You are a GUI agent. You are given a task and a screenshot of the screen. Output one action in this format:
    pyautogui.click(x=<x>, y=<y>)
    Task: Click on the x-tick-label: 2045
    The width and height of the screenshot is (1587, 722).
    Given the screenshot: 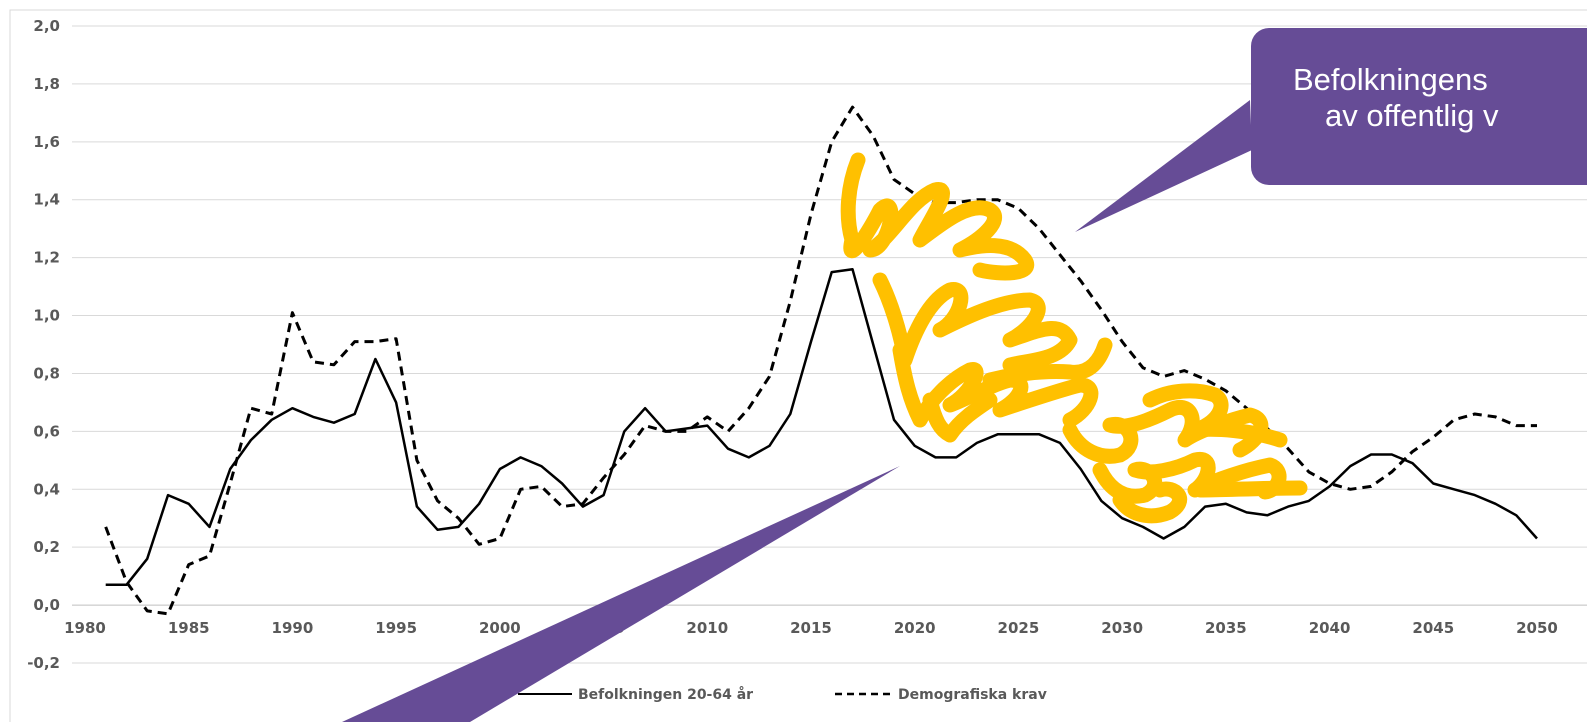 What is the action you would take?
    pyautogui.click(x=1433, y=628)
    